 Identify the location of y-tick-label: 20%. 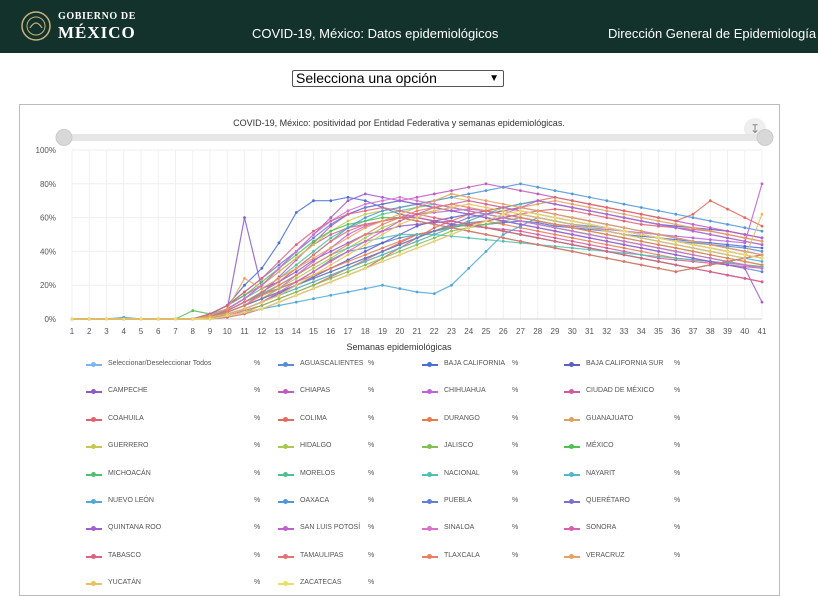
(48, 285).